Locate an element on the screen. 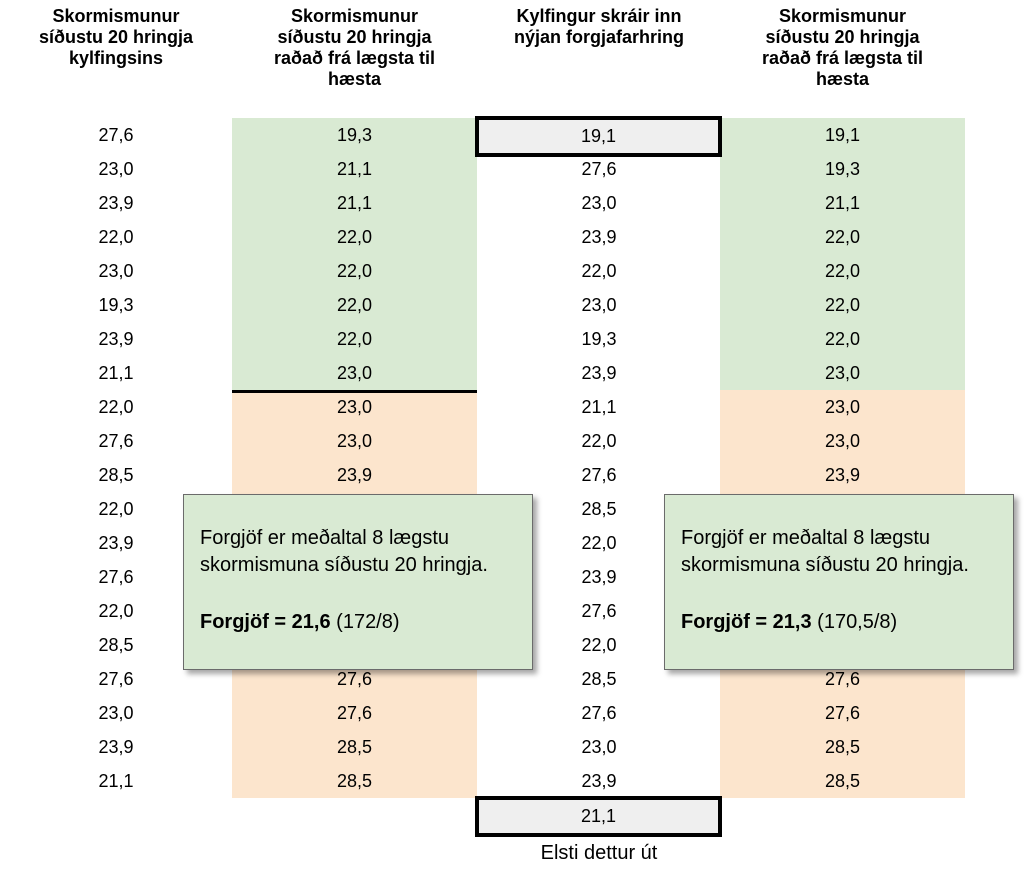  dropped-label: Elsti dettur út is located at coordinates (599, 853).